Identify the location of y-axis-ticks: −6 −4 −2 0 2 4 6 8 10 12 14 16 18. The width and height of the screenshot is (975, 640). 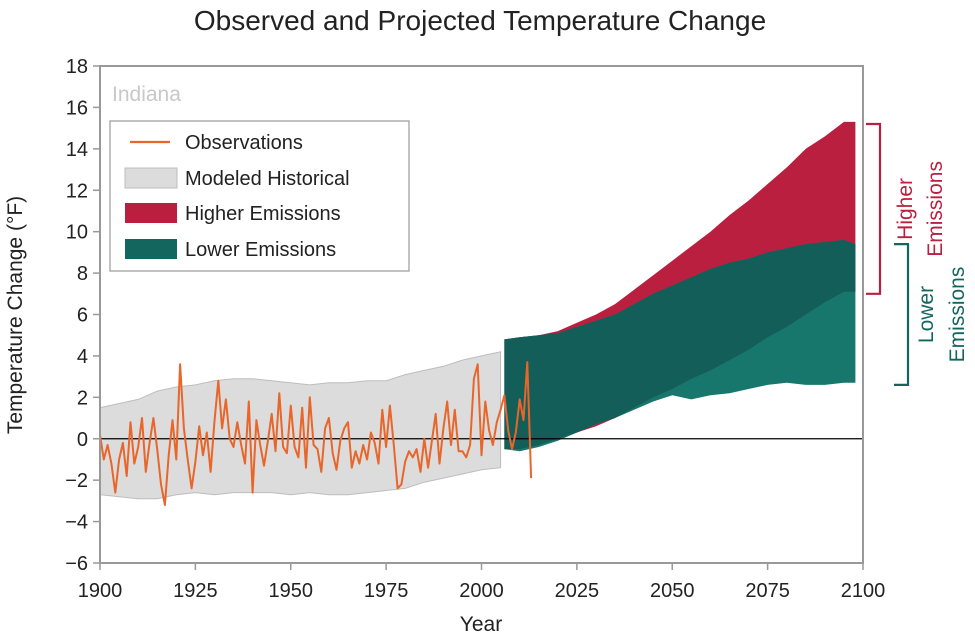
(82, 315).